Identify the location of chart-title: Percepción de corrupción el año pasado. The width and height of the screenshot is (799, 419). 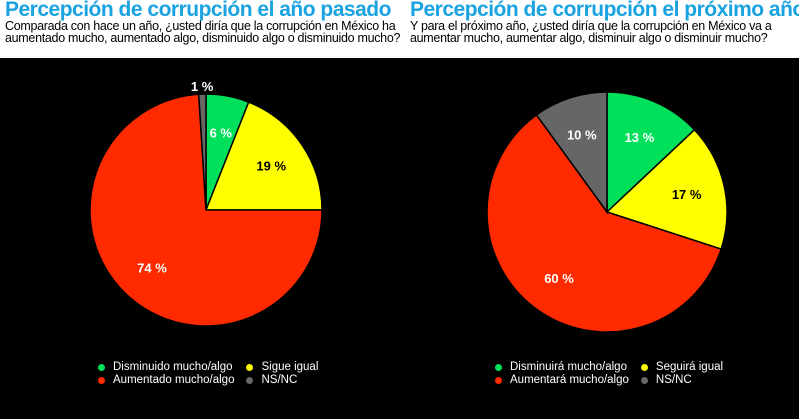
(198, 10).